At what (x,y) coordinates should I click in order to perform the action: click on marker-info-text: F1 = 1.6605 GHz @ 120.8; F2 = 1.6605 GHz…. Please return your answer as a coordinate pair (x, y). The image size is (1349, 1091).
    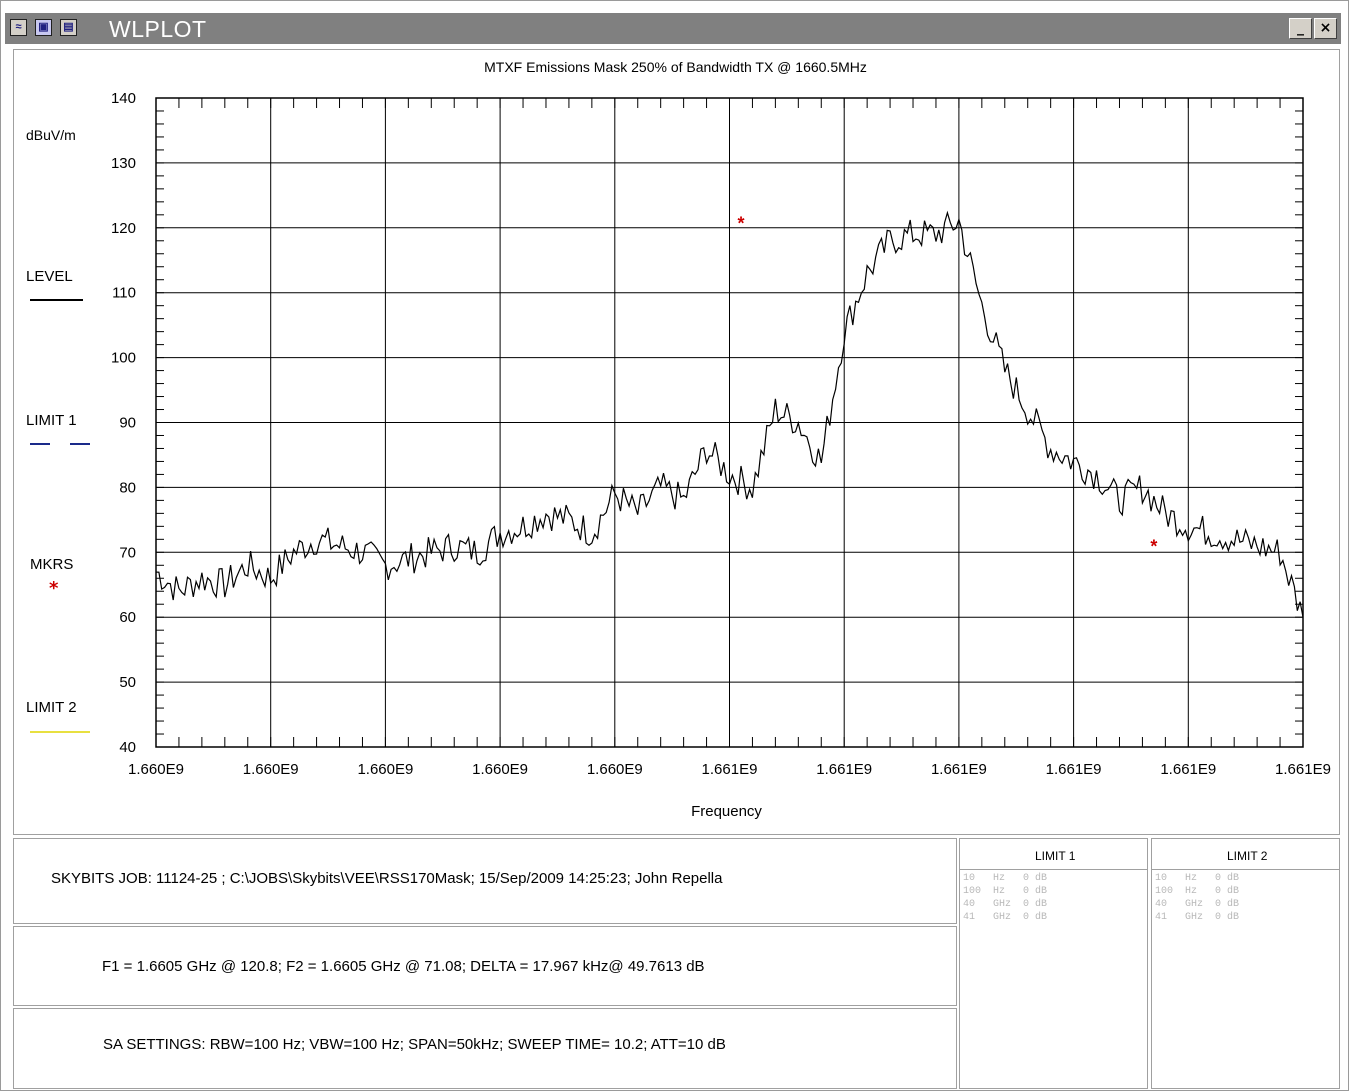
    Looking at the image, I should click on (403, 966).